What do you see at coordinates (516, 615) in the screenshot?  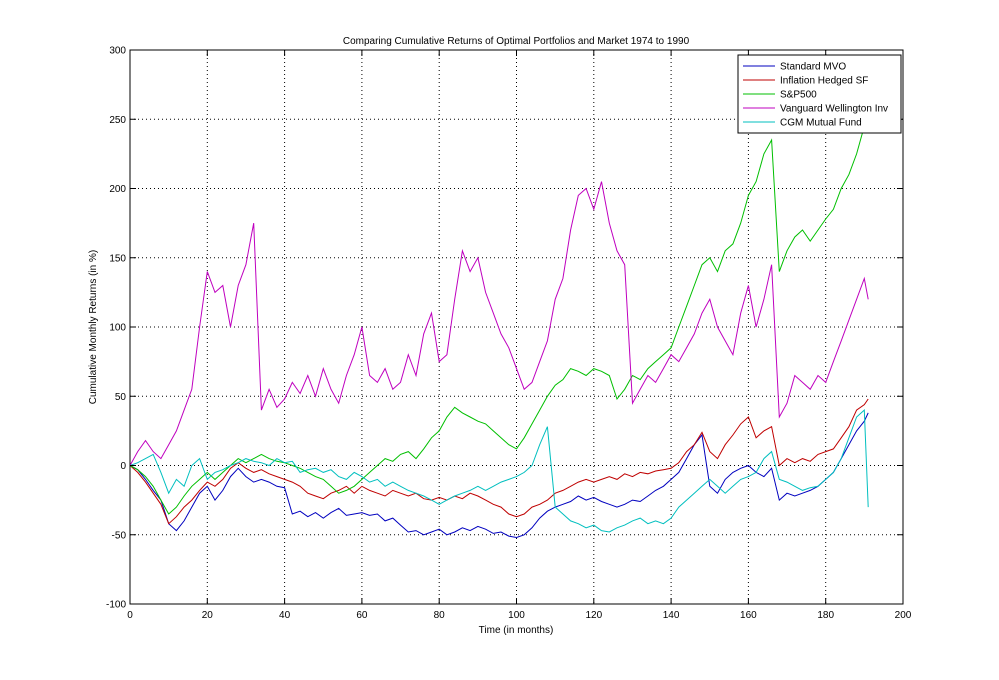 I see `x-tick-label: 100` at bounding box center [516, 615].